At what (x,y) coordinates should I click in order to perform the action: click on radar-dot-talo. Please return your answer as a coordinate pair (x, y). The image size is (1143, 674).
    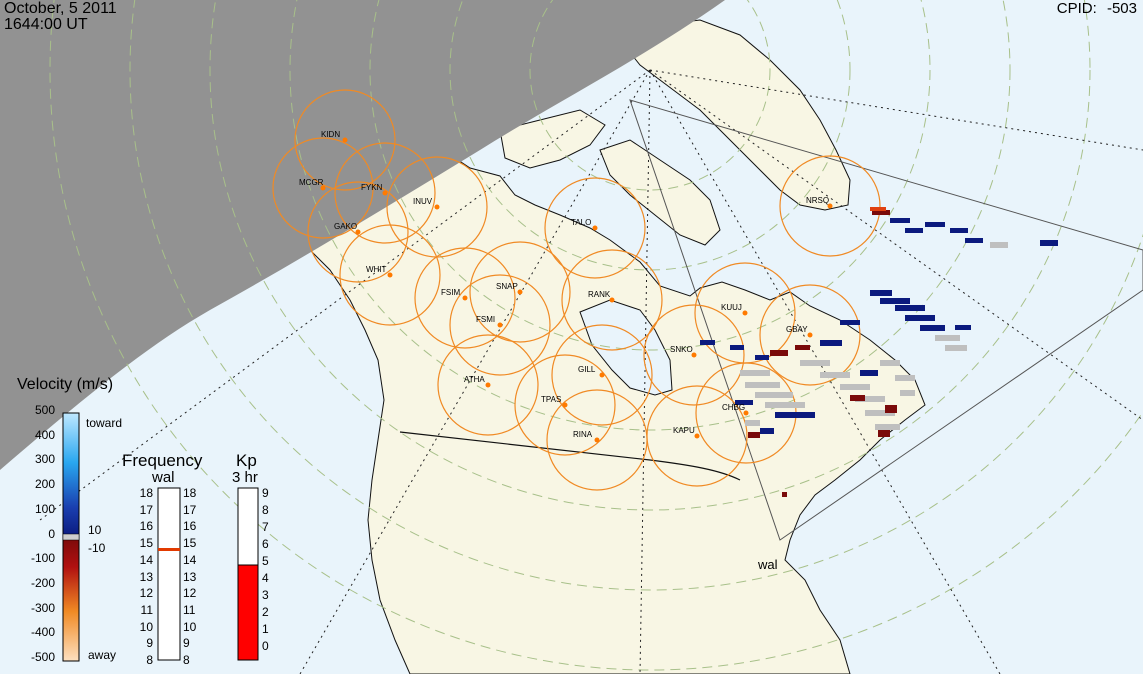
    Looking at the image, I should click on (595, 228).